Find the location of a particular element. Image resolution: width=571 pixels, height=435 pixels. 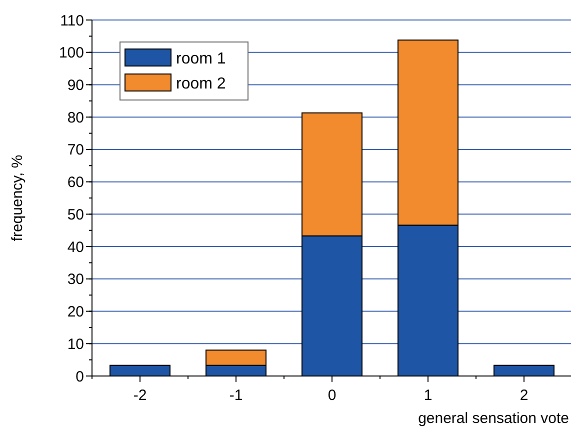

y-tick-label: 50 is located at coordinates (75, 215).